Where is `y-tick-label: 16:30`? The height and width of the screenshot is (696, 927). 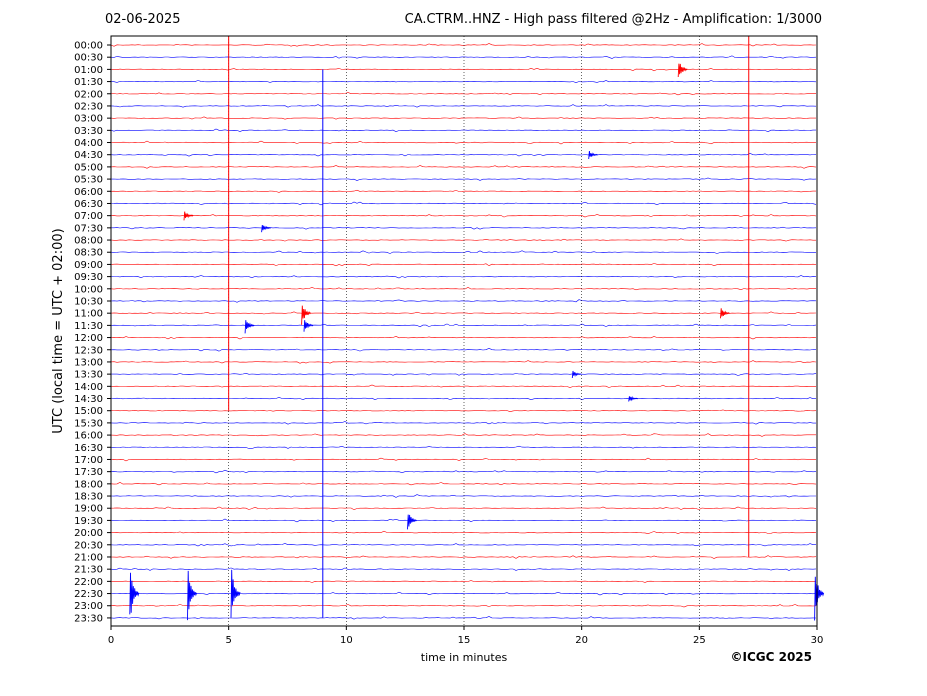 y-tick-label: 16:30 is located at coordinates (88, 448).